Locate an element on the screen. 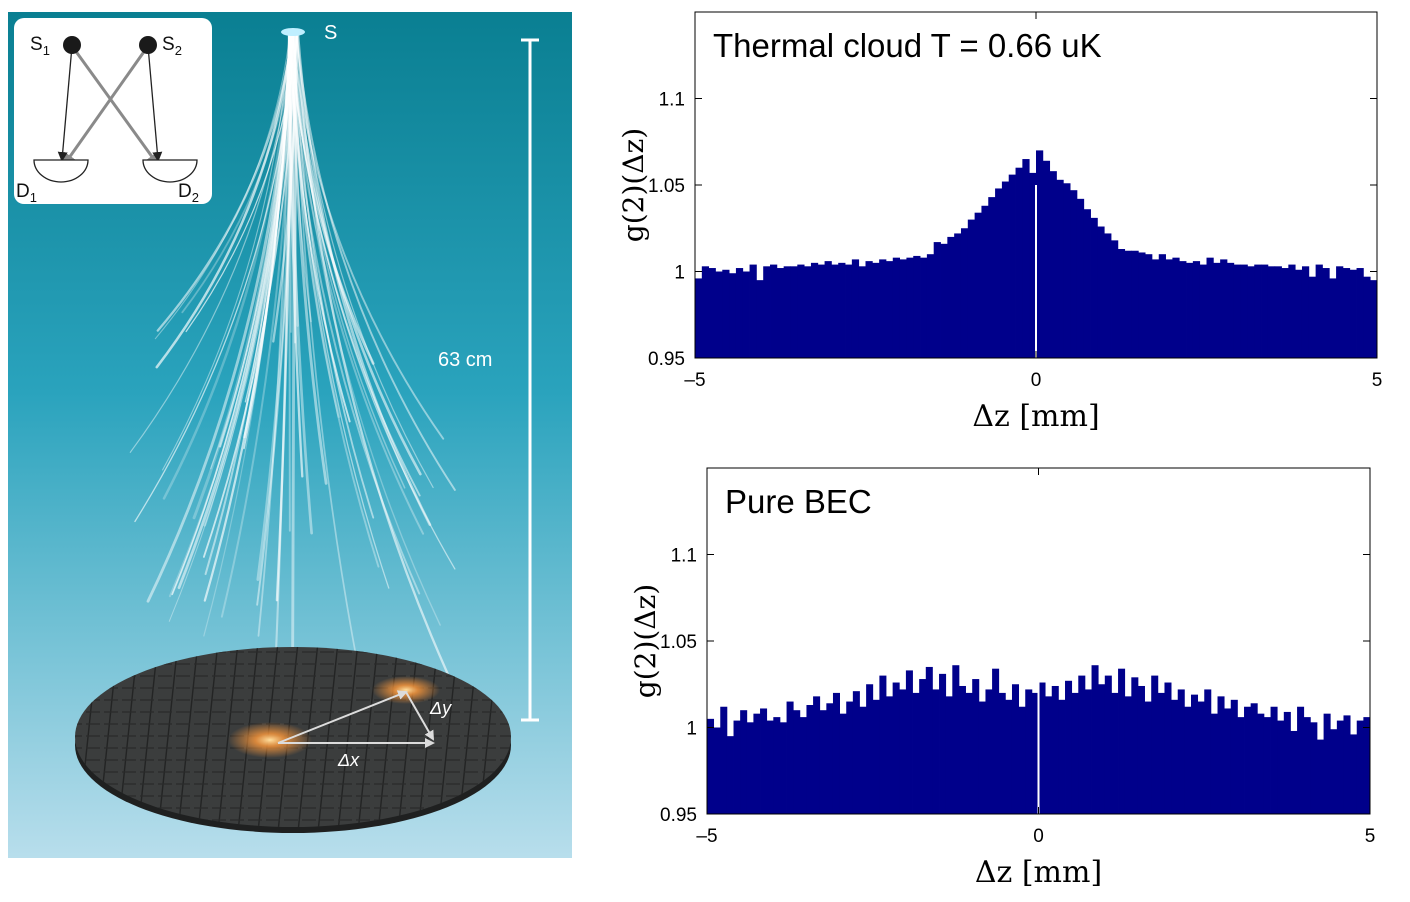 This screenshot has width=1410, height=902. s1-label: S1 is located at coordinates (40, 46).